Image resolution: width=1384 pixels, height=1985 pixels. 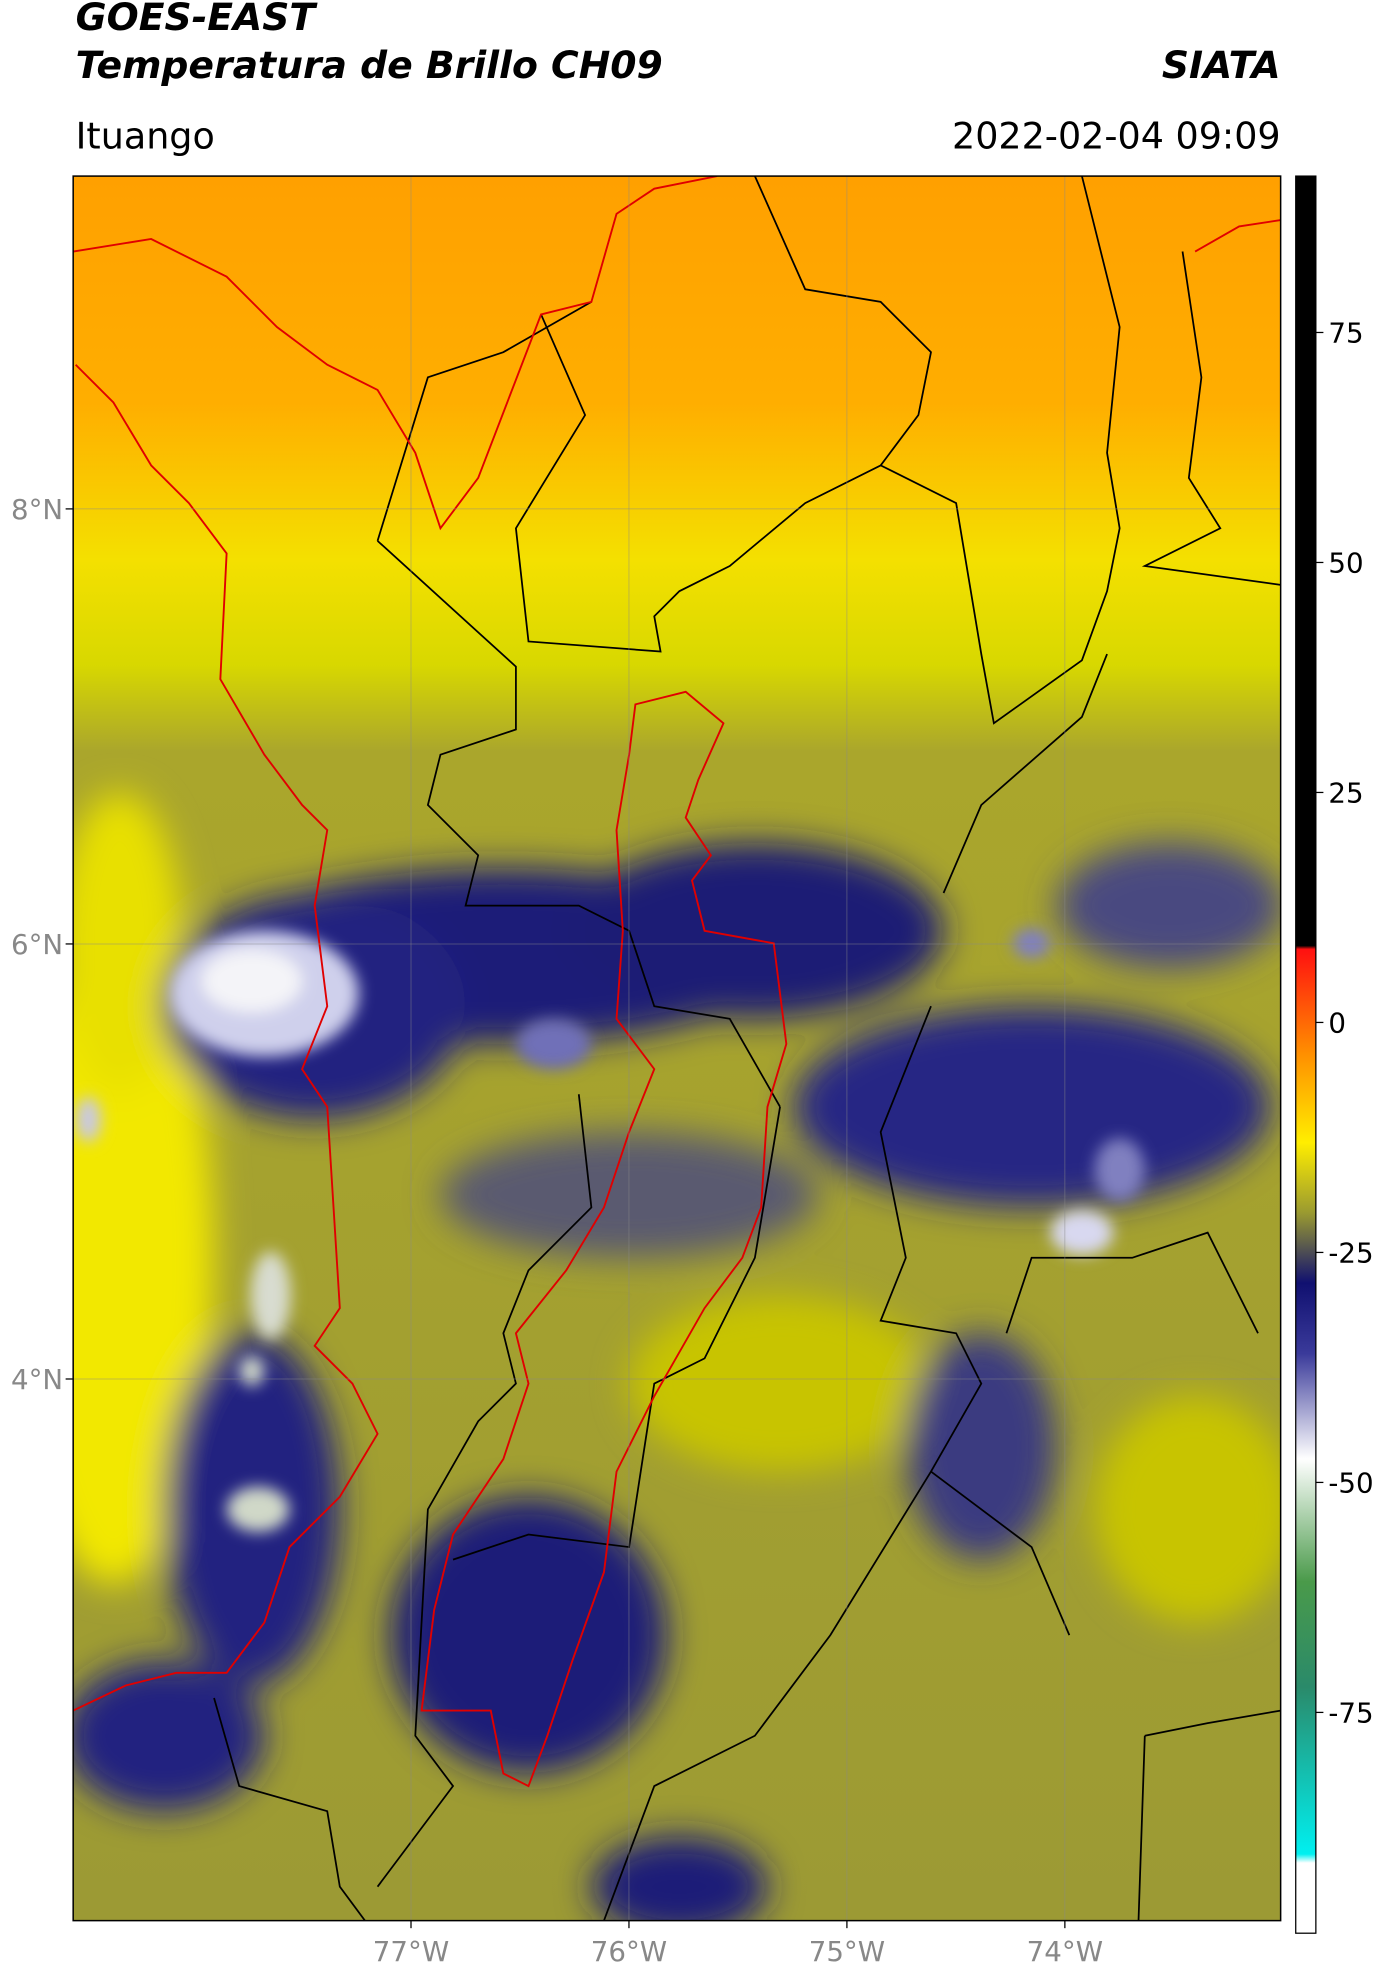 What do you see at coordinates (1065, 1951) in the screenshot?
I see `x-tick-label: 74°W` at bounding box center [1065, 1951].